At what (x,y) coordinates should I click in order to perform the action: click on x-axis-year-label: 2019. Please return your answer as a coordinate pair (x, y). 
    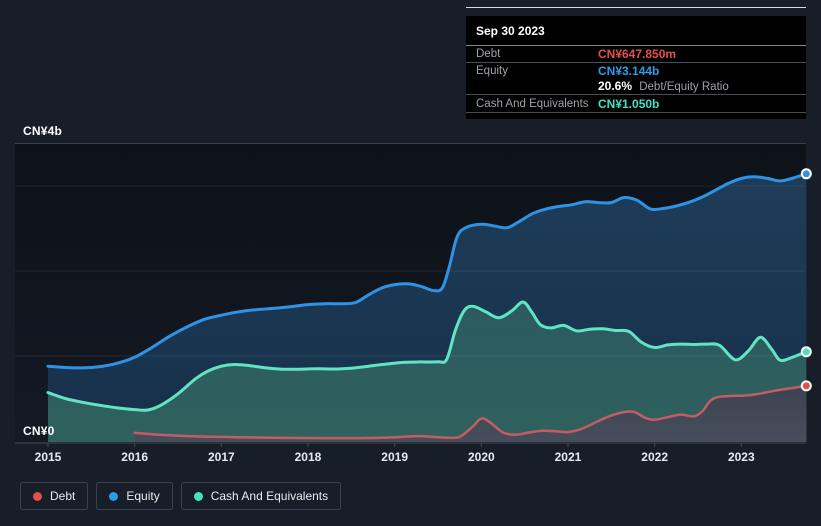
    Looking at the image, I should click on (394, 457).